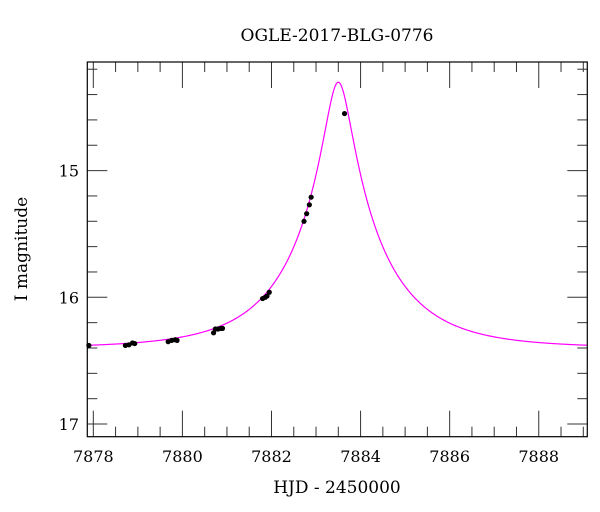 The width and height of the screenshot is (600, 512). I want to click on x-tick-label: 7888, so click(538, 456).